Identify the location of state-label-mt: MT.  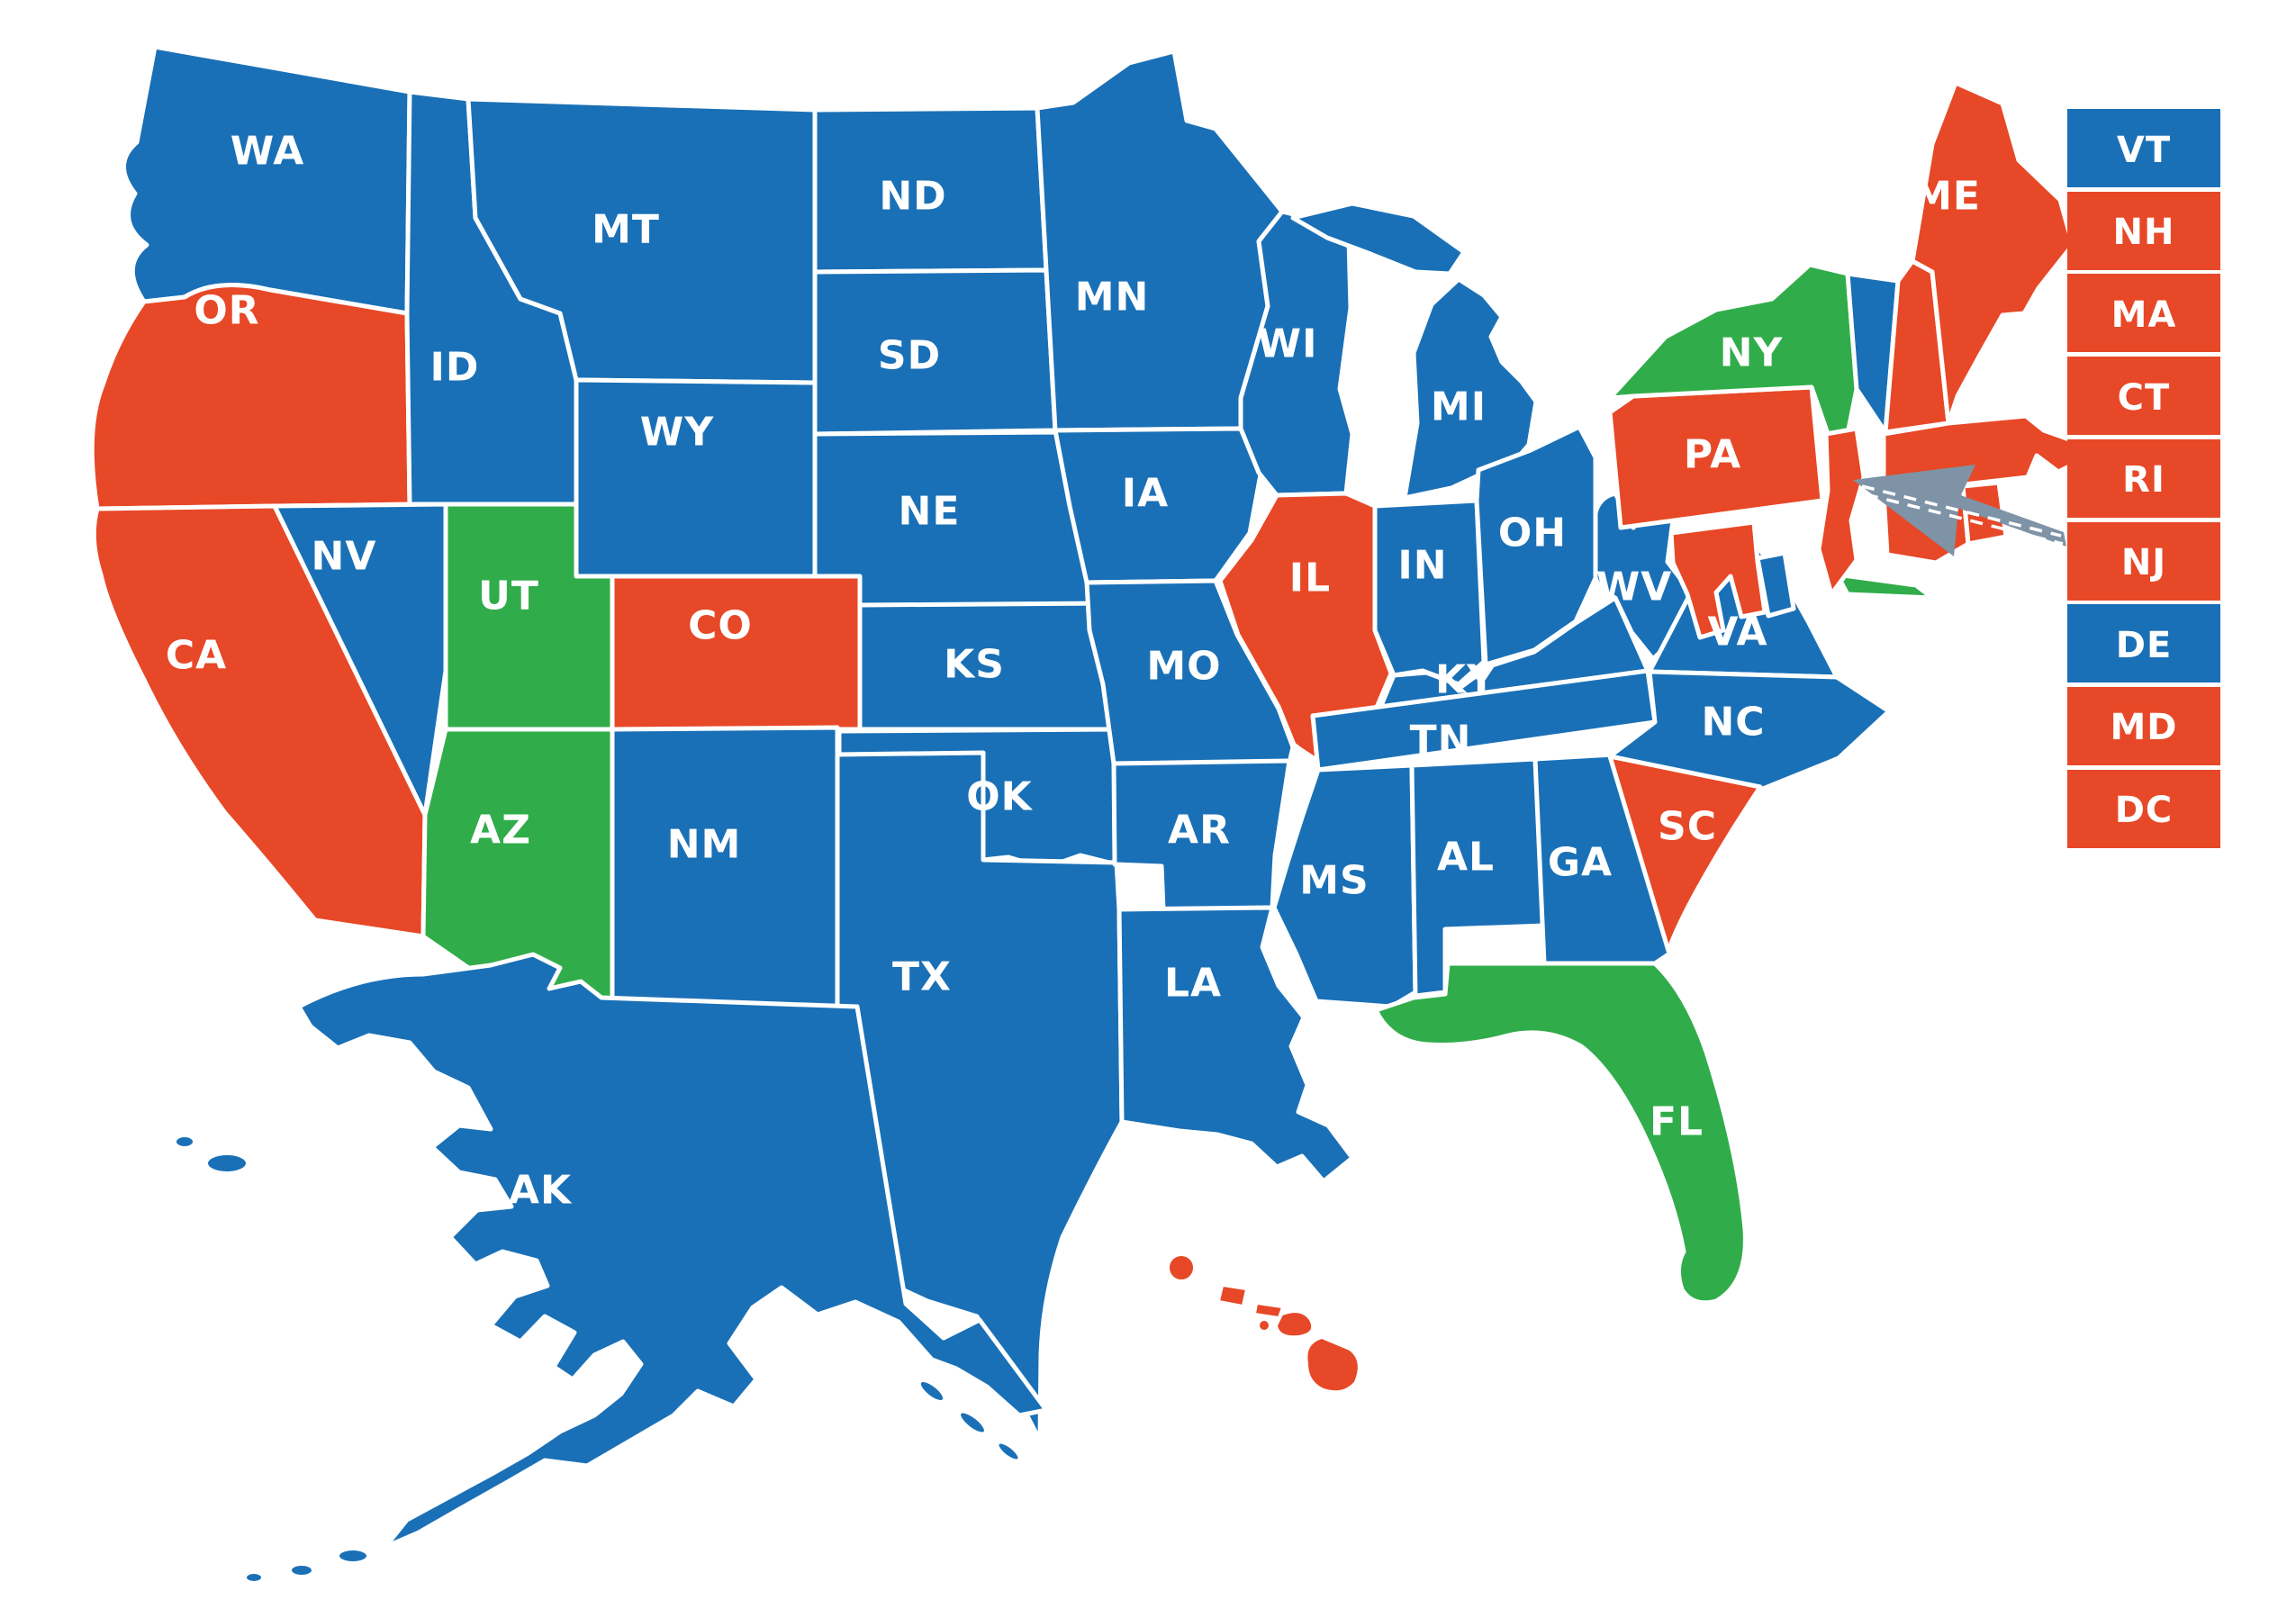
(626, 230).